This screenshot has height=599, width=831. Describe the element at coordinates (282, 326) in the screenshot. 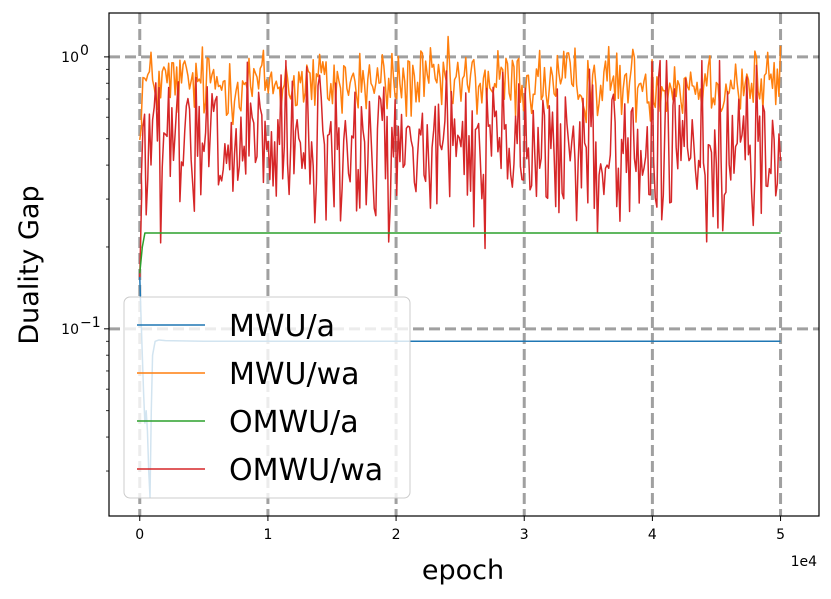

I see `legend-label: MWU/a` at that location.